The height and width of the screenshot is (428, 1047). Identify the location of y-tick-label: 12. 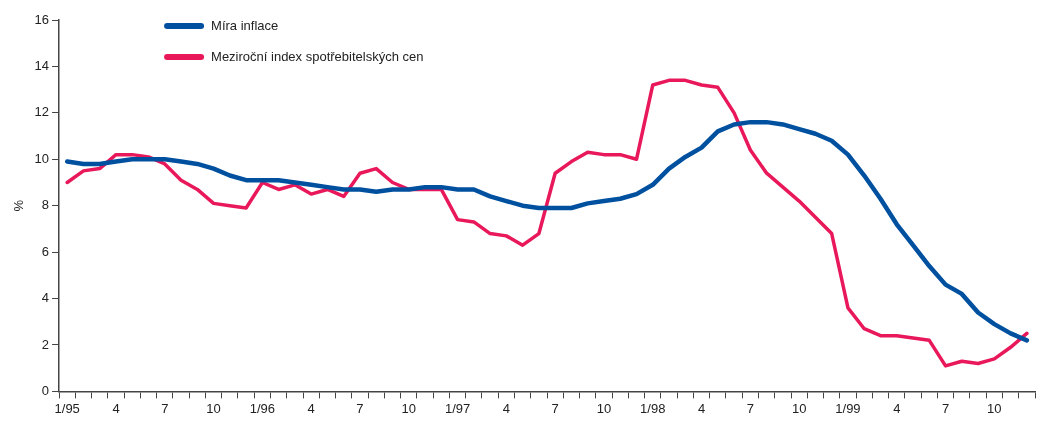
(42, 112).